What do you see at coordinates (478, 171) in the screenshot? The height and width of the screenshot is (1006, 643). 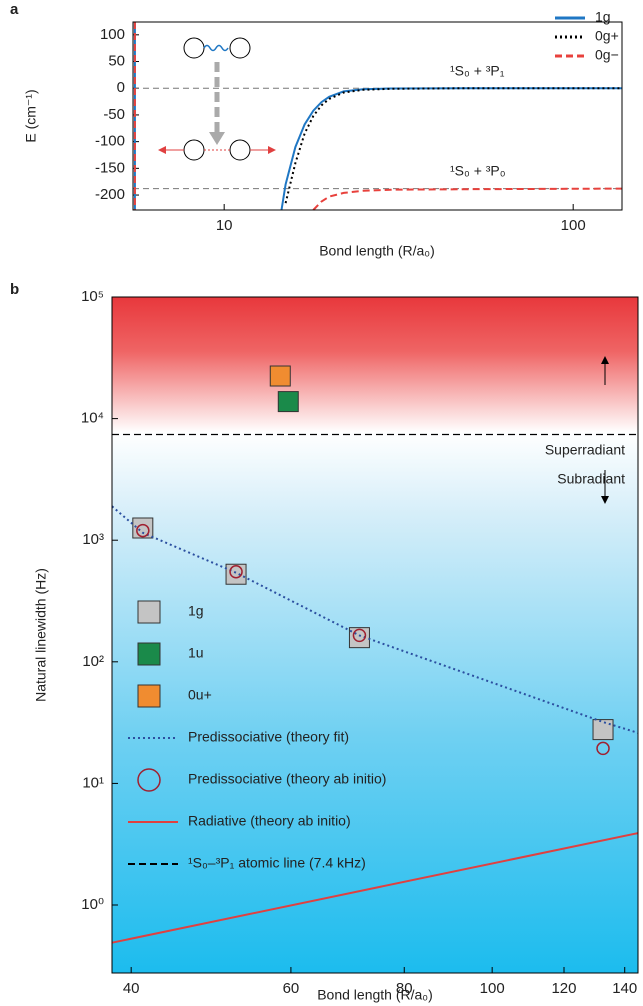 I see `annotation: ¹S₀ + ³P₀` at bounding box center [478, 171].